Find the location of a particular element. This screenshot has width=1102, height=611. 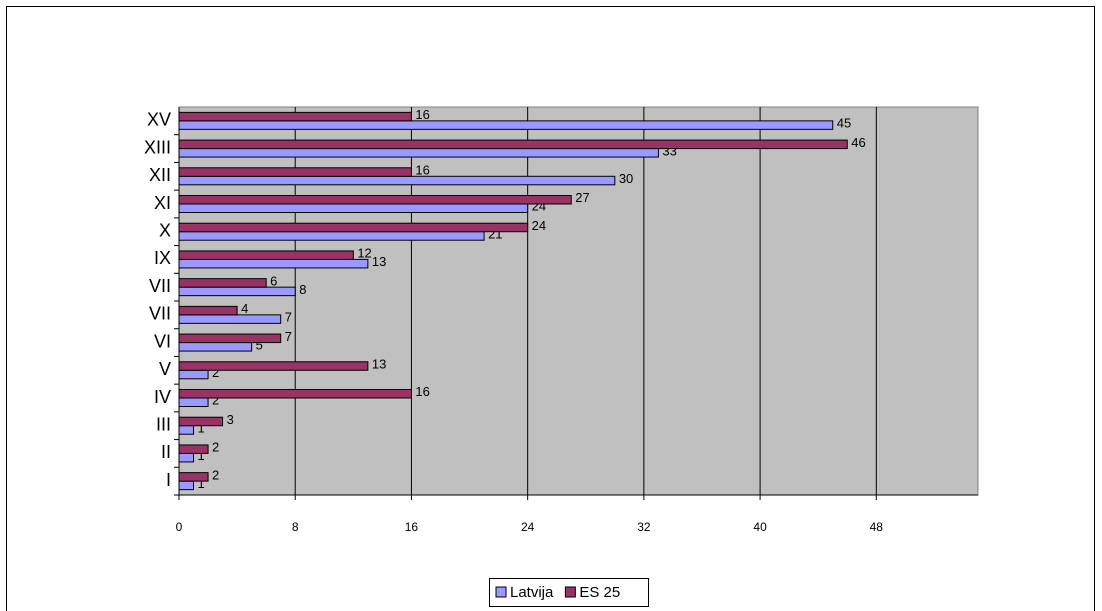

y-tick-label: IX is located at coordinates (162, 258).